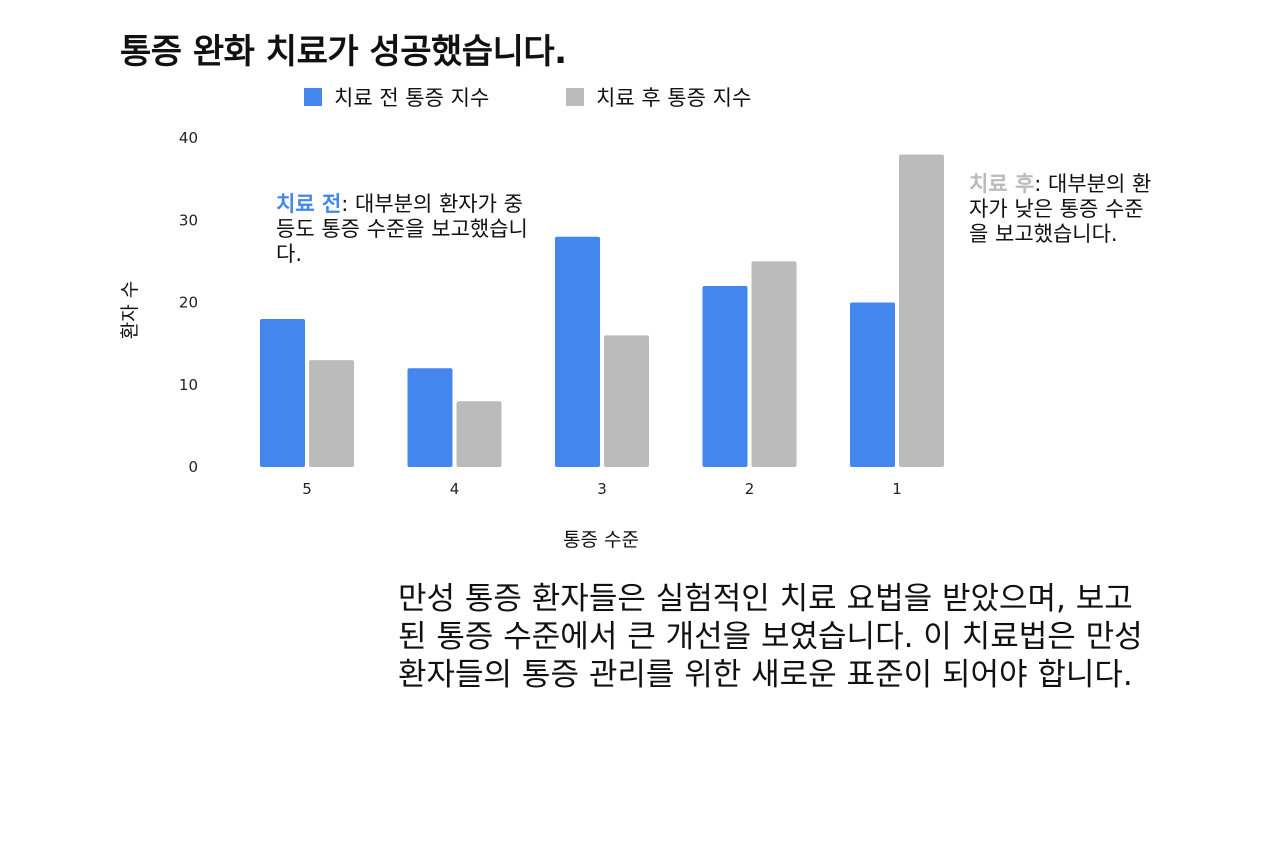 The height and width of the screenshot is (846, 1264). What do you see at coordinates (188, 385) in the screenshot?
I see `y-tick-label: 10` at bounding box center [188, 385].